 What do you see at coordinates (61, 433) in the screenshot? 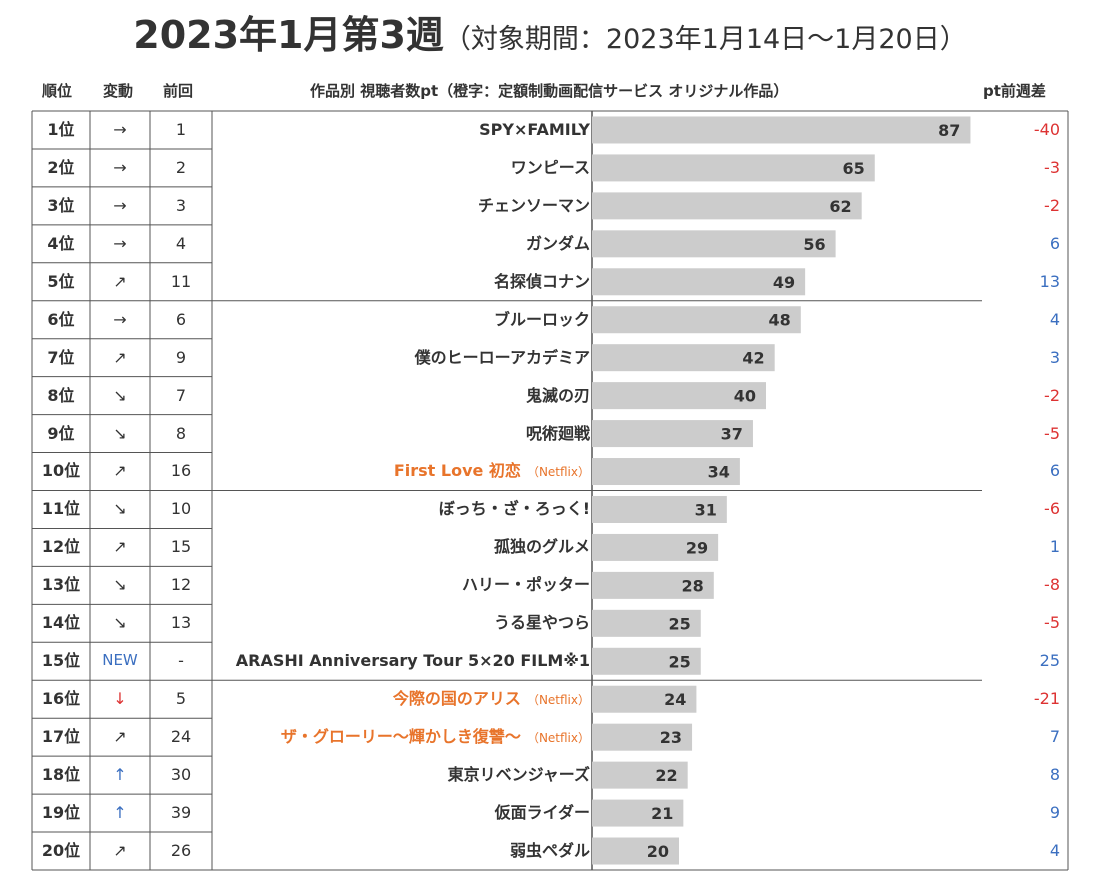
I see `rank-cell: 9位` at bounding box center [61, 433].